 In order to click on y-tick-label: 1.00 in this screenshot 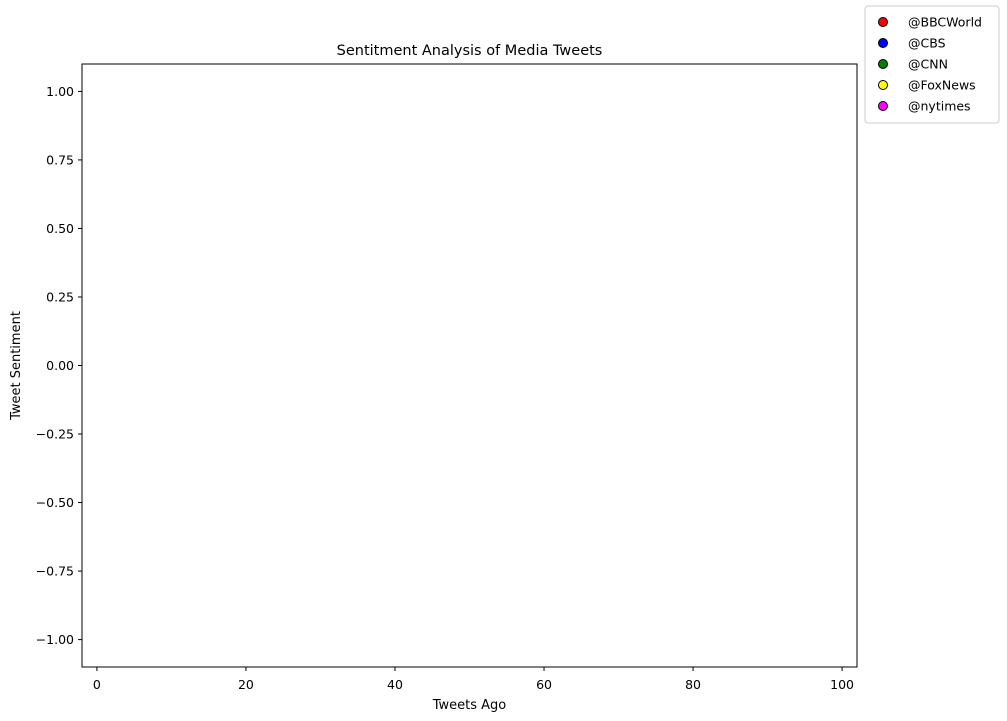, I will do `click(60, 91)`.